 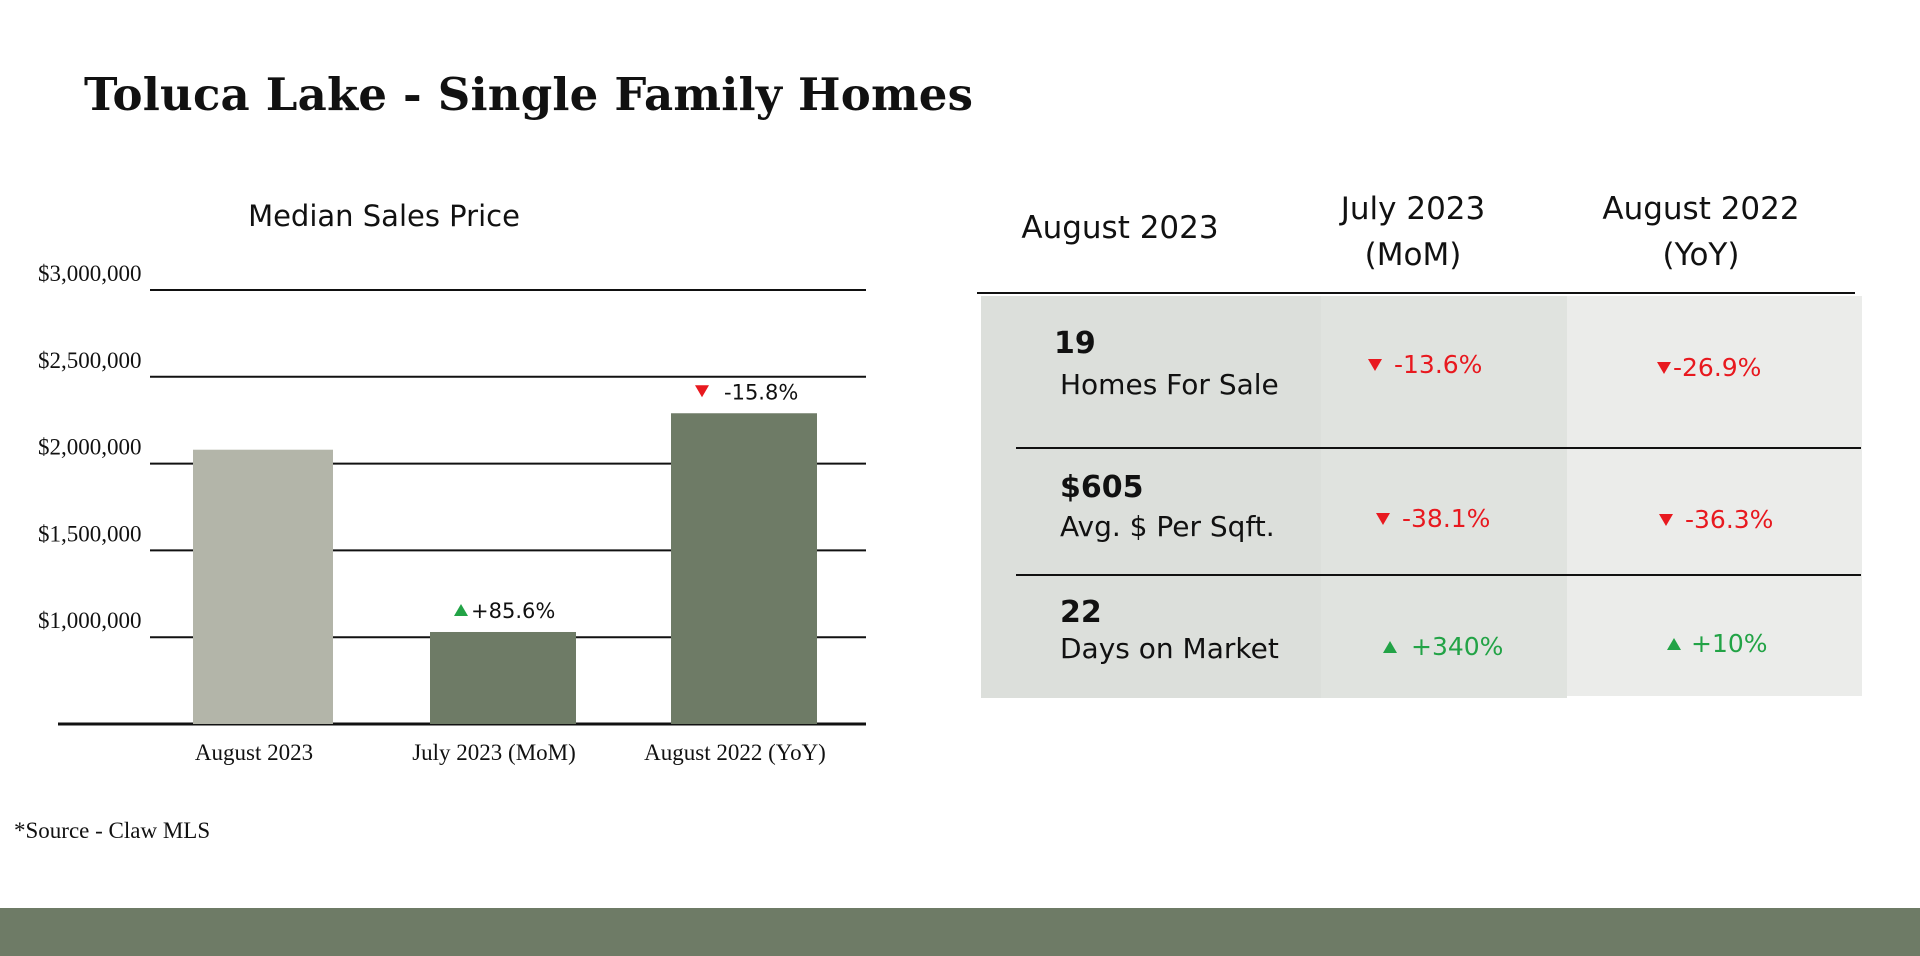 I want to click on column-header-yoy: August 2022 (YoY), so click(x=1701, y=232).